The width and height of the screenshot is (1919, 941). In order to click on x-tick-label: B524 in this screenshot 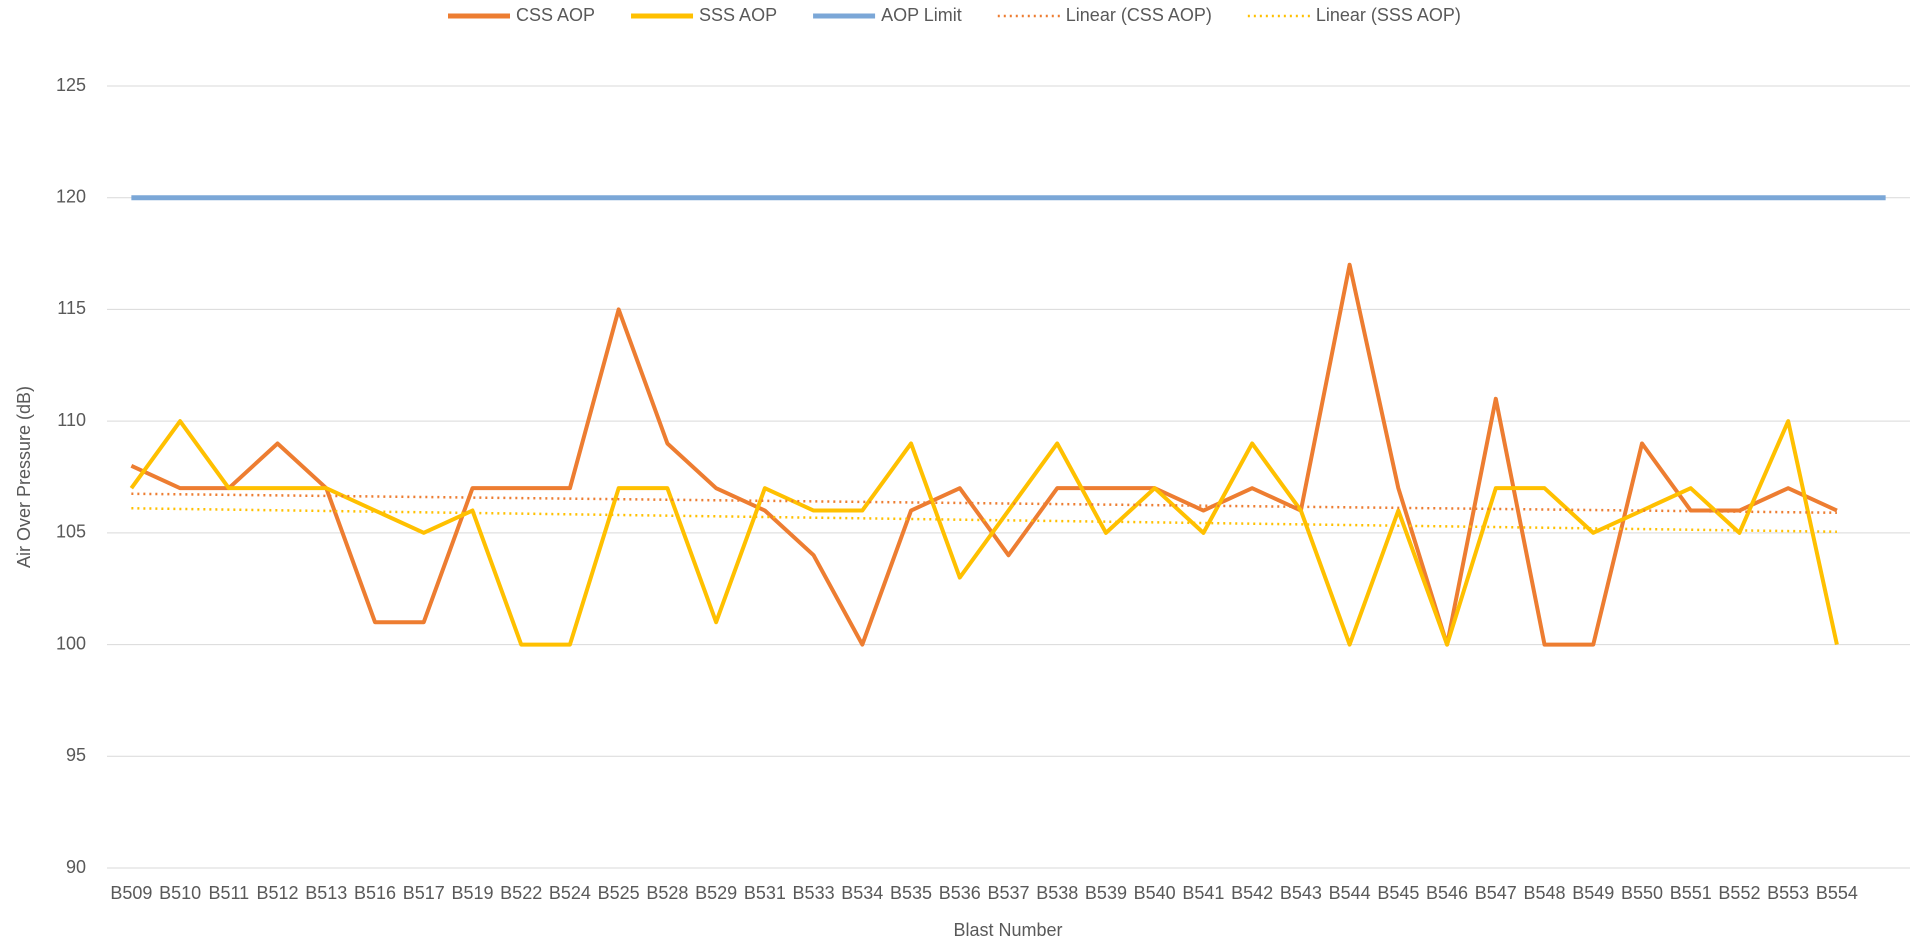, I will do `click(570, 893)`.